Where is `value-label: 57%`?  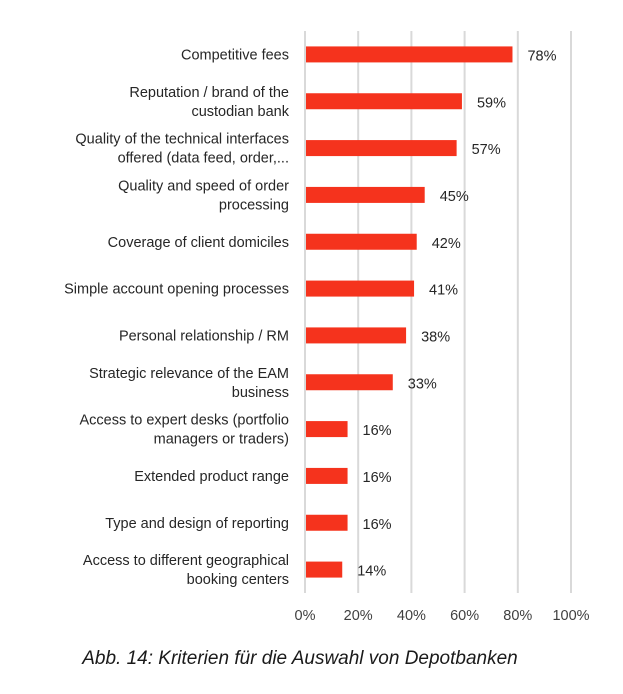
value-label: 57% is located at coordinates (486, 150).